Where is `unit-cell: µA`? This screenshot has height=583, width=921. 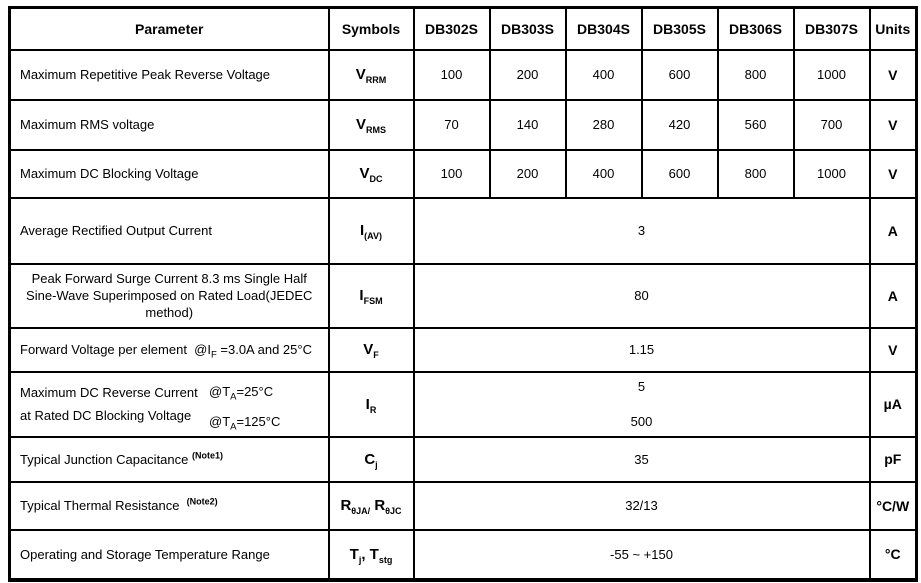 unit-cell: µA is located at coordinates (893, 404).